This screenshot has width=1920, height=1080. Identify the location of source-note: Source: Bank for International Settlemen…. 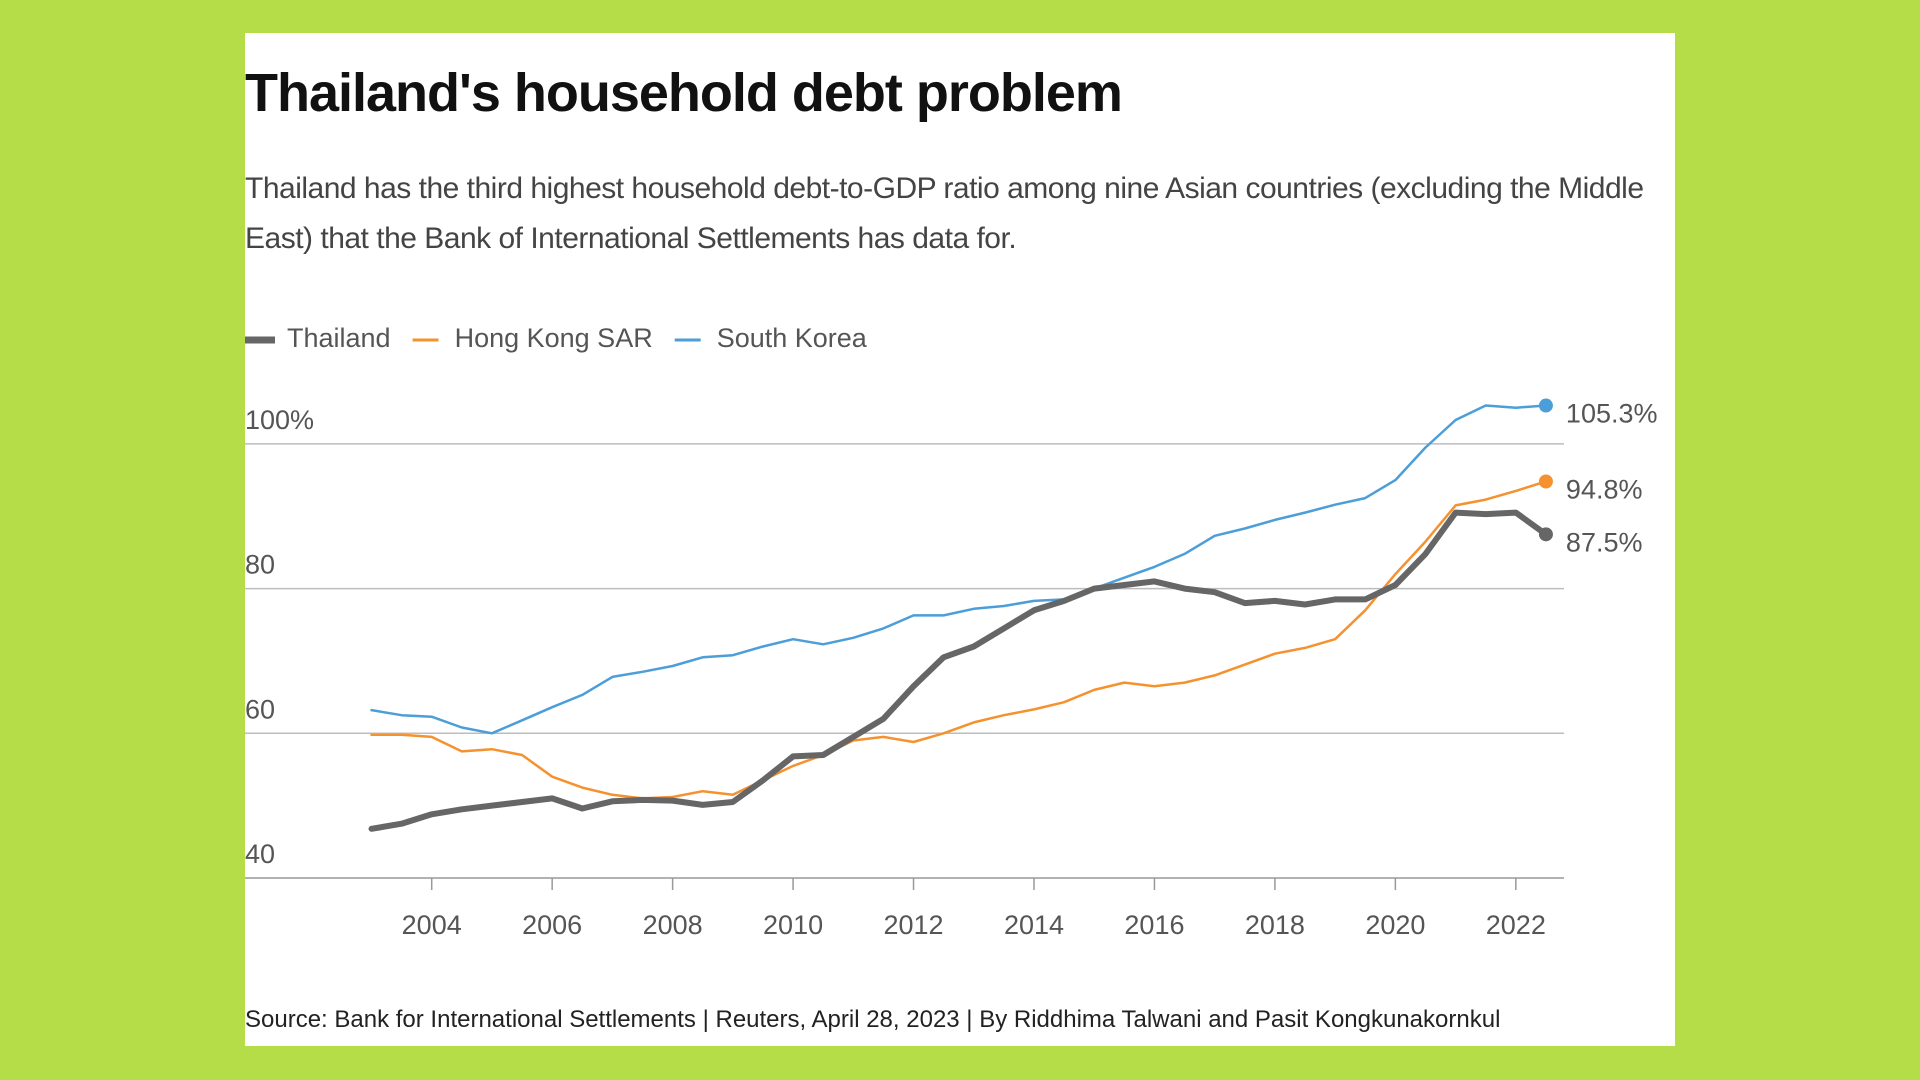
(873, 1019).